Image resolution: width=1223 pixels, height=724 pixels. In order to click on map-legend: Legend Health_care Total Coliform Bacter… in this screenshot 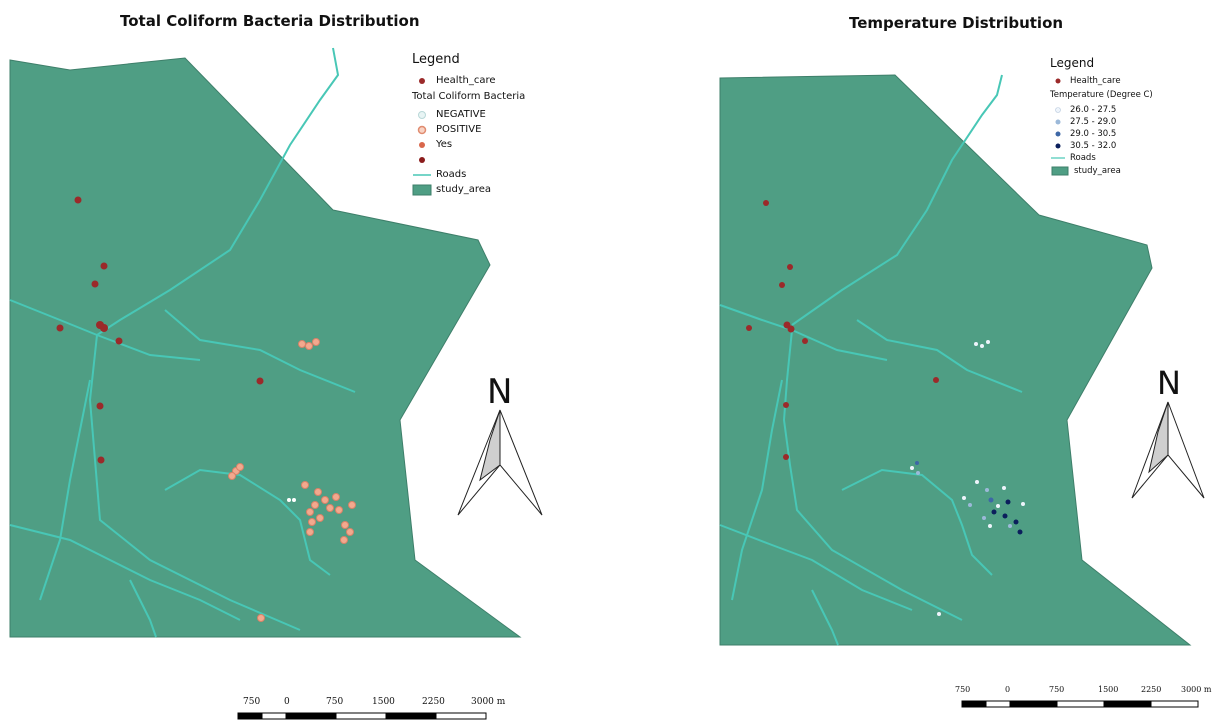, I will do `click(468, 124)`.